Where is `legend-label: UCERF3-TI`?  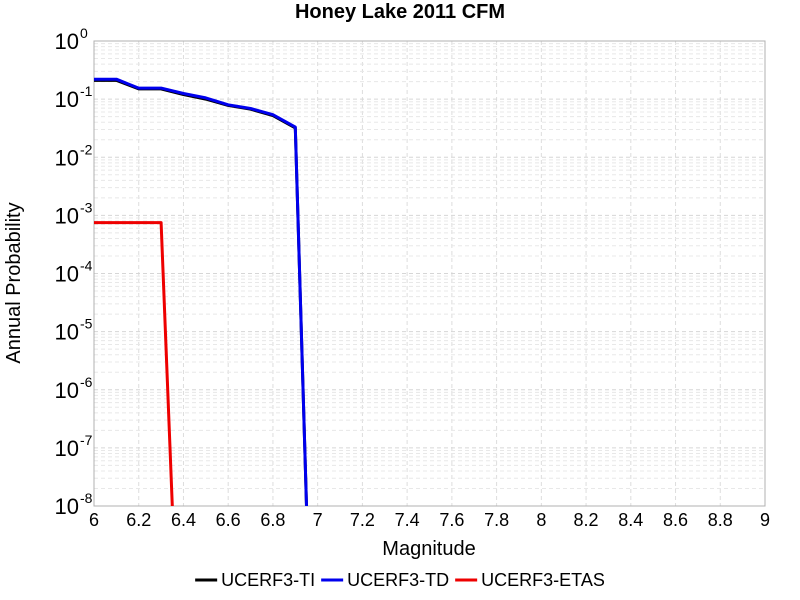
legend-label: UCERF3-TI is located at coordinates (268, 580).